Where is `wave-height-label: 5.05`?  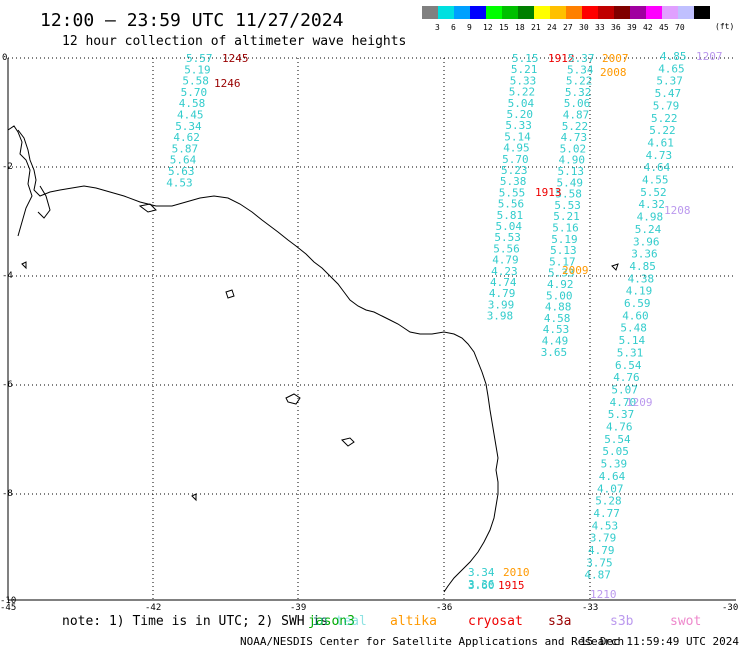 wave-height-label: 5.05 is located at coordinates (615, 451).